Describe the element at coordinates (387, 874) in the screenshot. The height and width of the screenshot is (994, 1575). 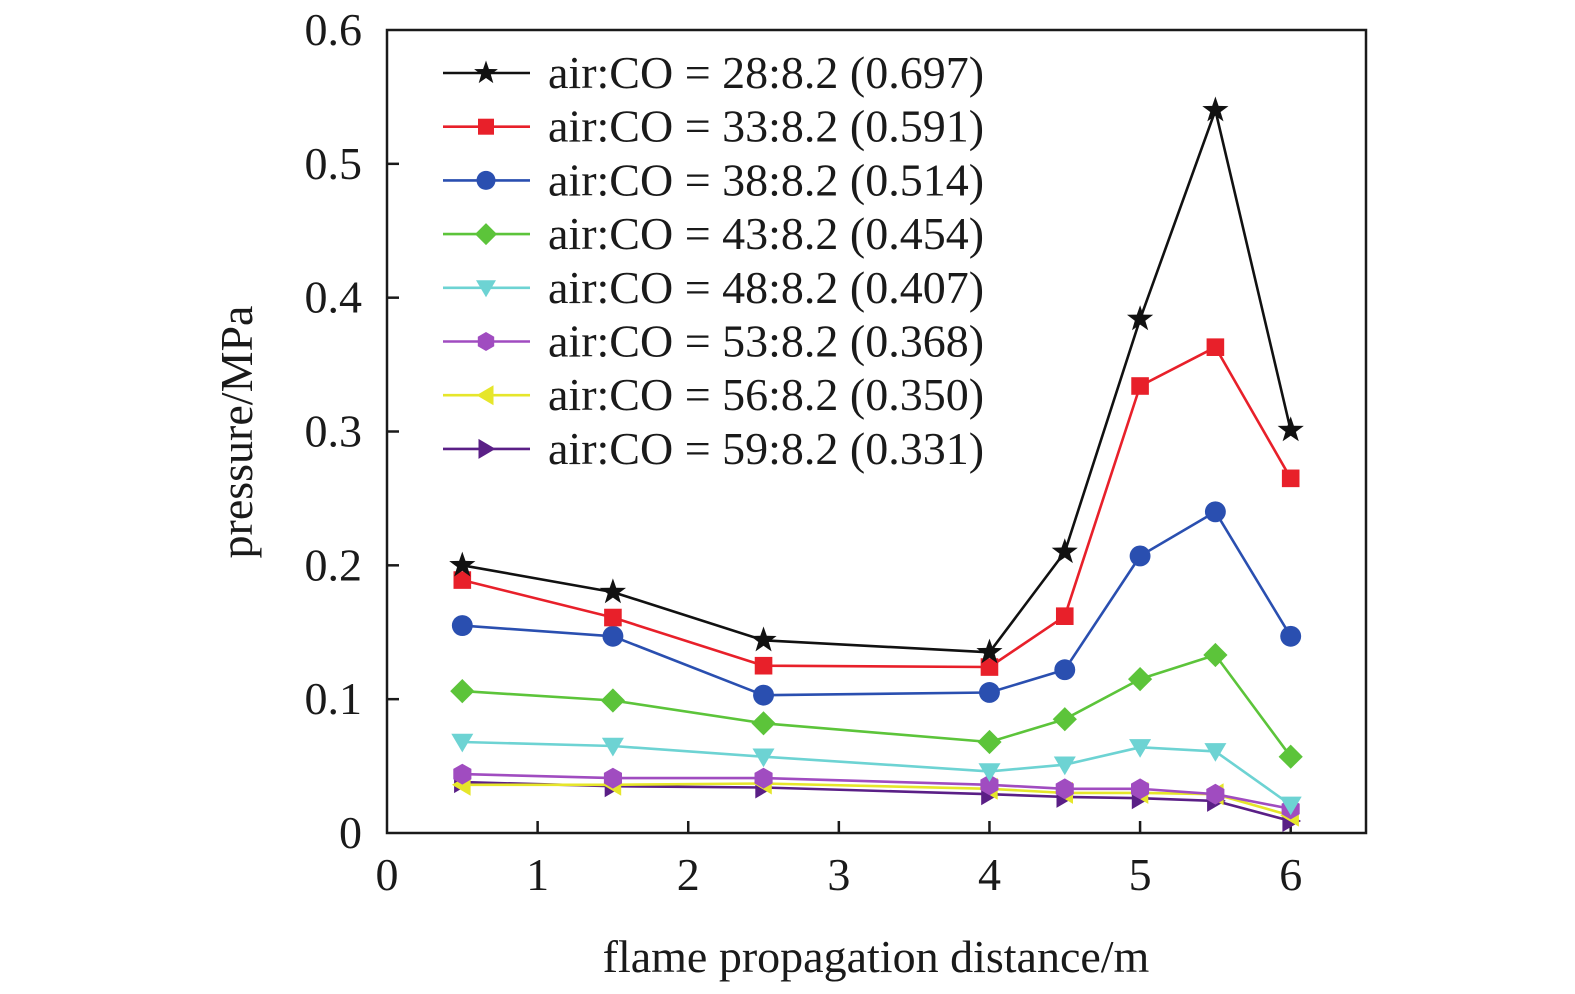
I see `x-tick-label: 0` at that location.